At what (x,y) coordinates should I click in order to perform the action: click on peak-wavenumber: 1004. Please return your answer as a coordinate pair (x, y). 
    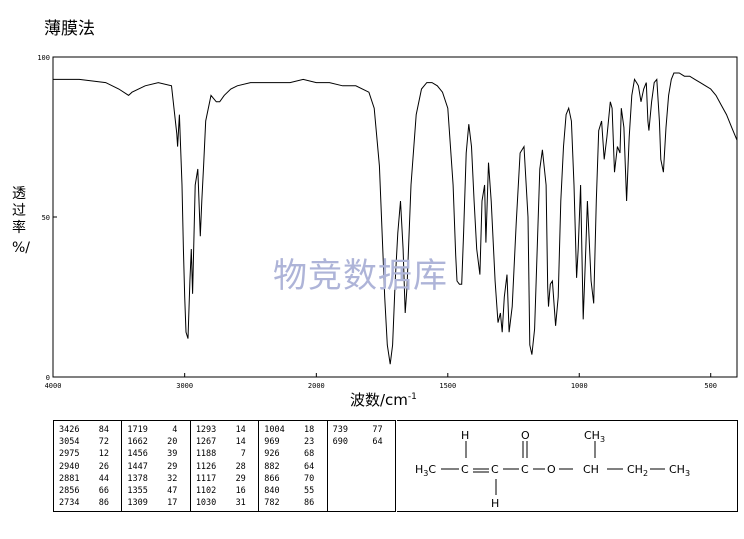
    Looking at the image, I should click on (274, 430).